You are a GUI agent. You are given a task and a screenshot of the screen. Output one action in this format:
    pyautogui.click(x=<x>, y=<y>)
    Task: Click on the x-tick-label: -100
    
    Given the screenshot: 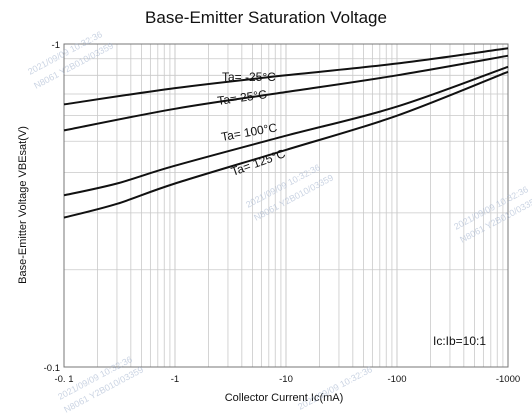 What is the action you would take?
    pyautogui.click(x=396, y=379)
    